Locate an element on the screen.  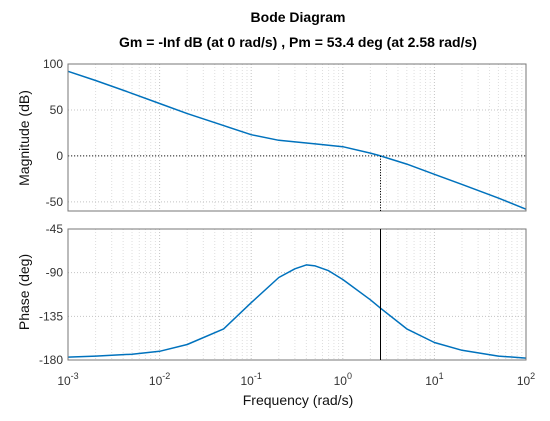
x-tick-label: 10² is located at coordinates (526, 379).